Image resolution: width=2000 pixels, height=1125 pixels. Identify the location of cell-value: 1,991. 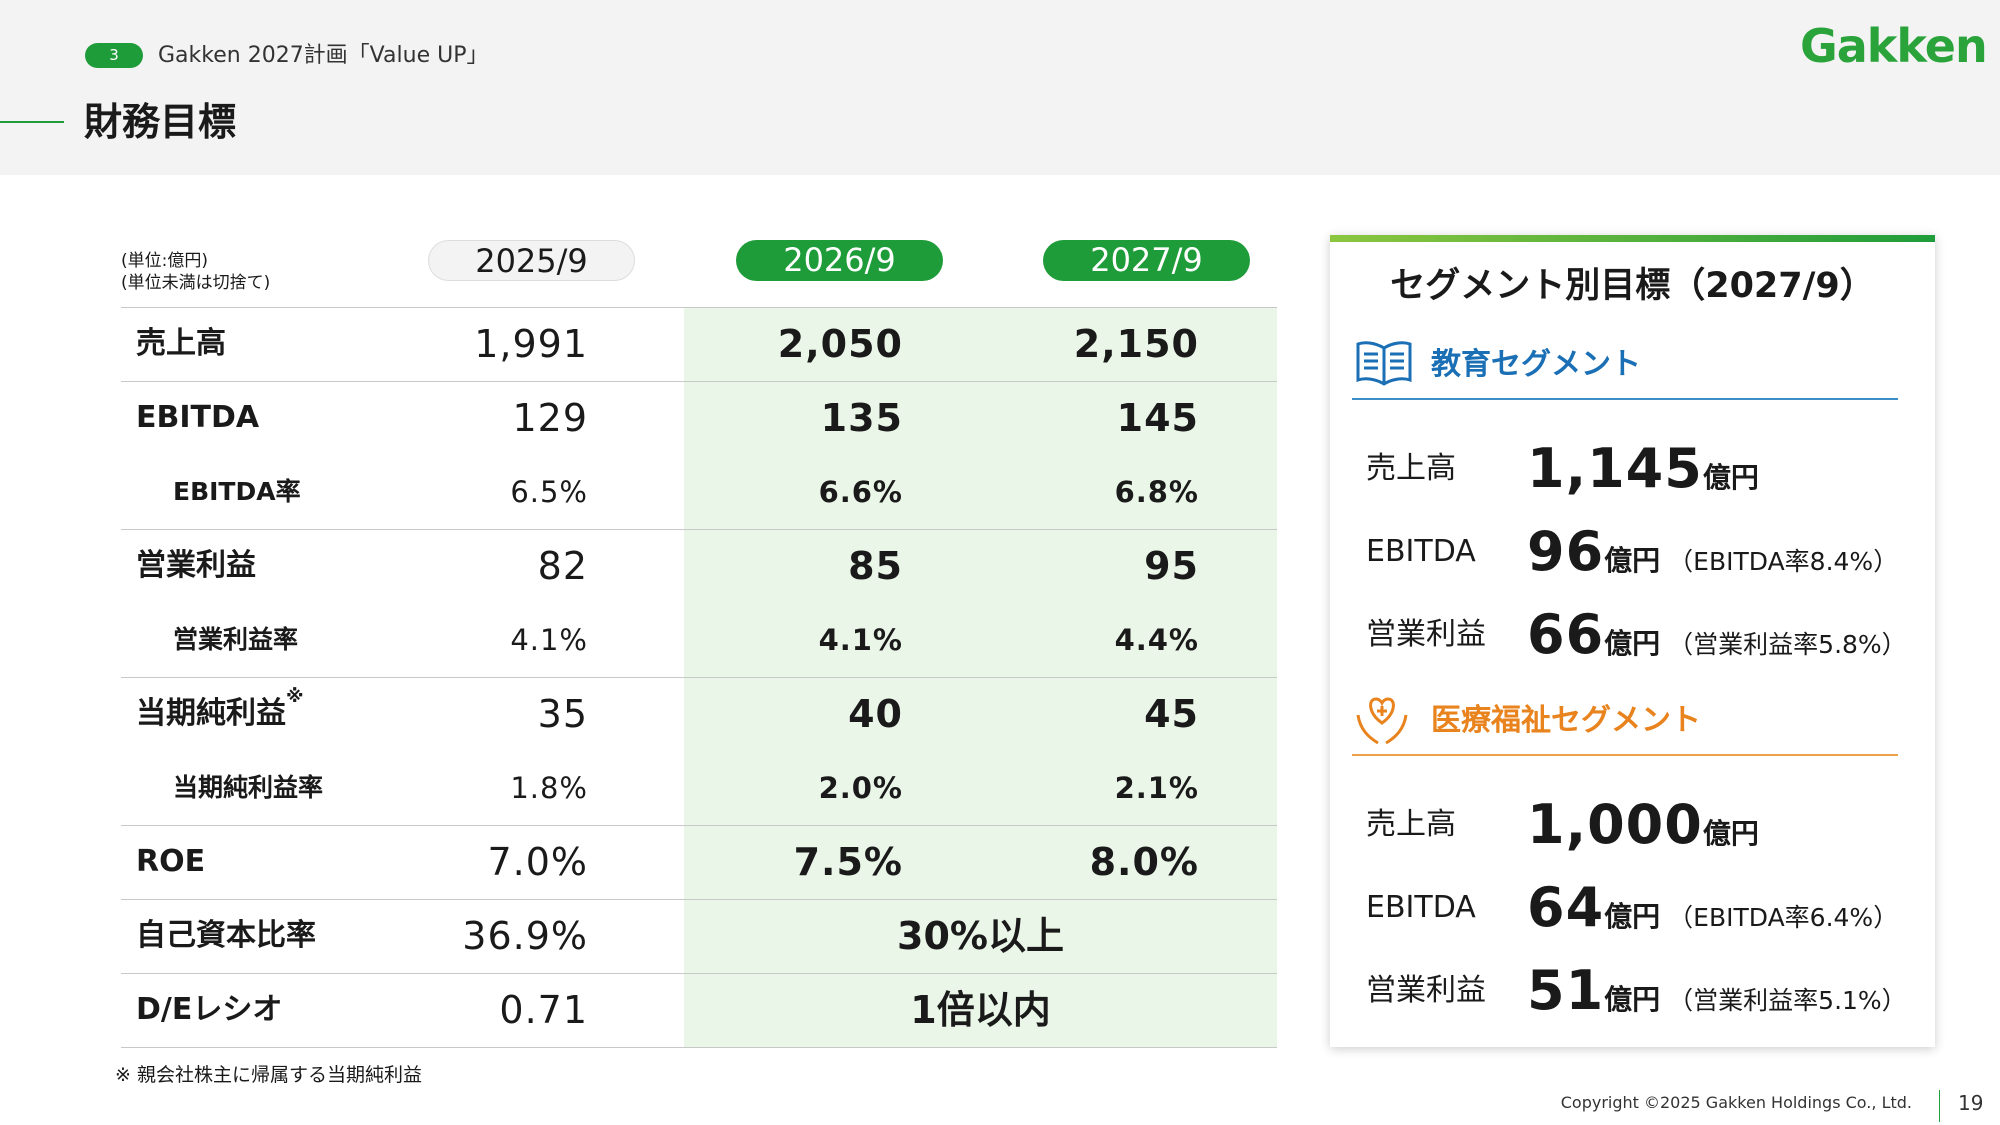
(531, 344).